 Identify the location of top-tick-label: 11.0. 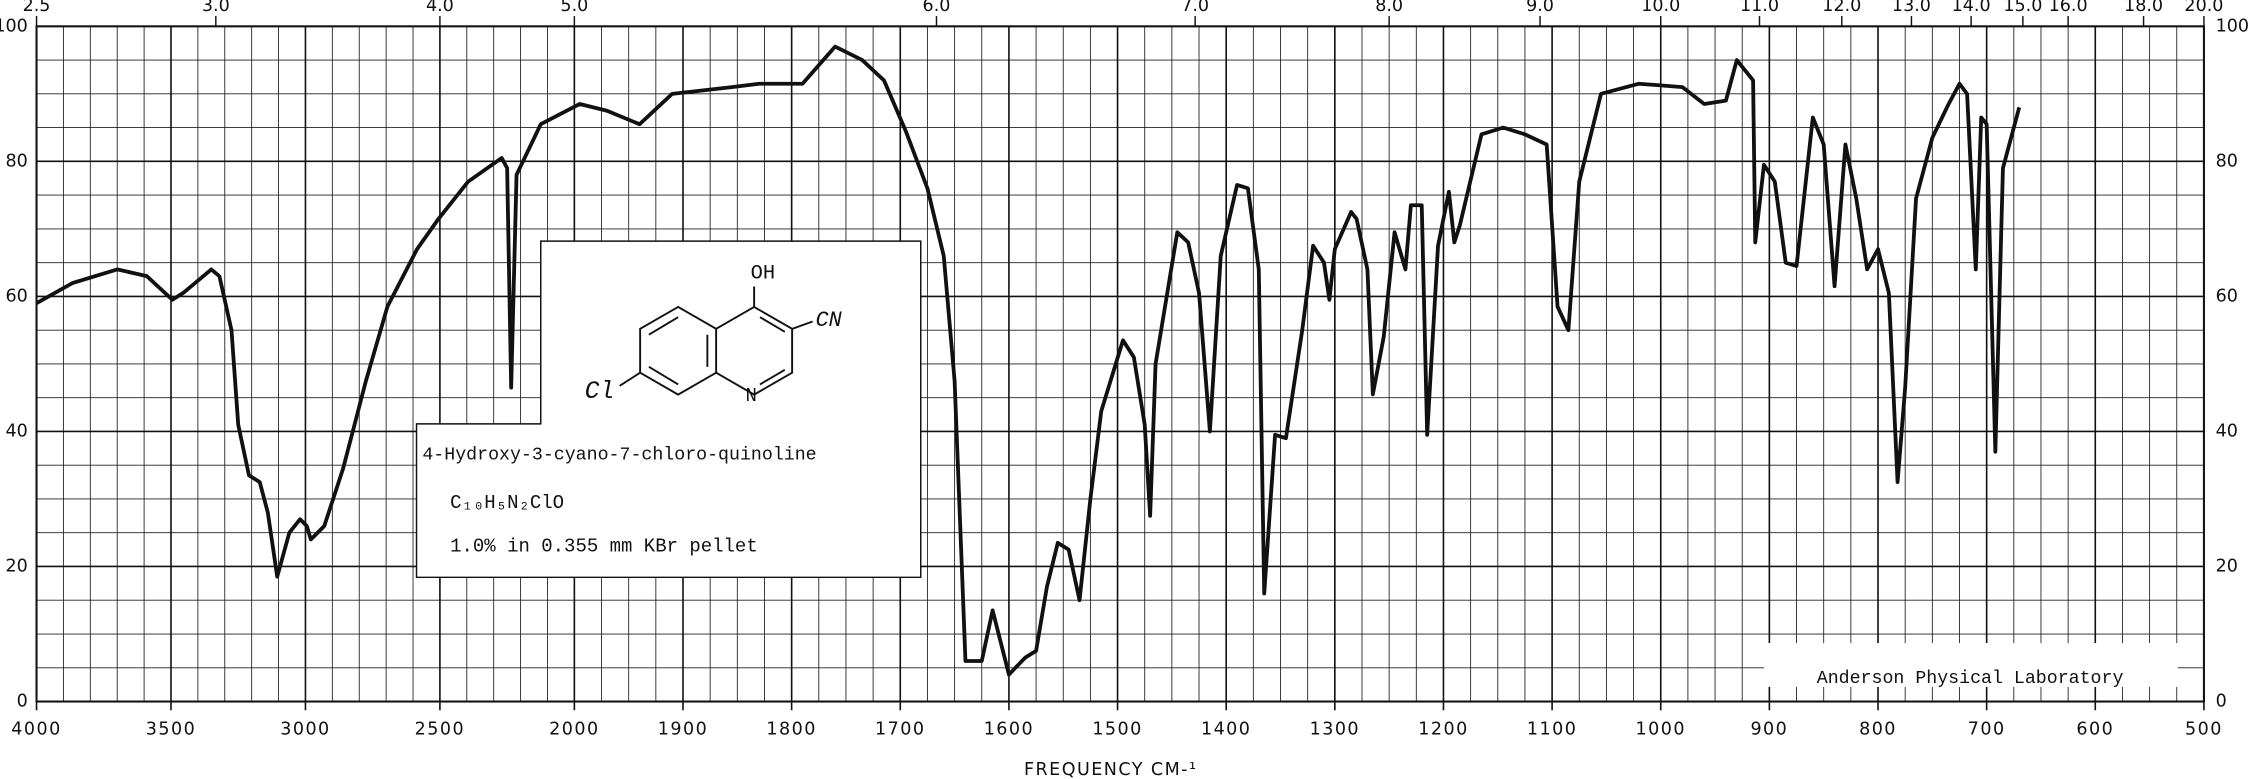
(1759, 8).